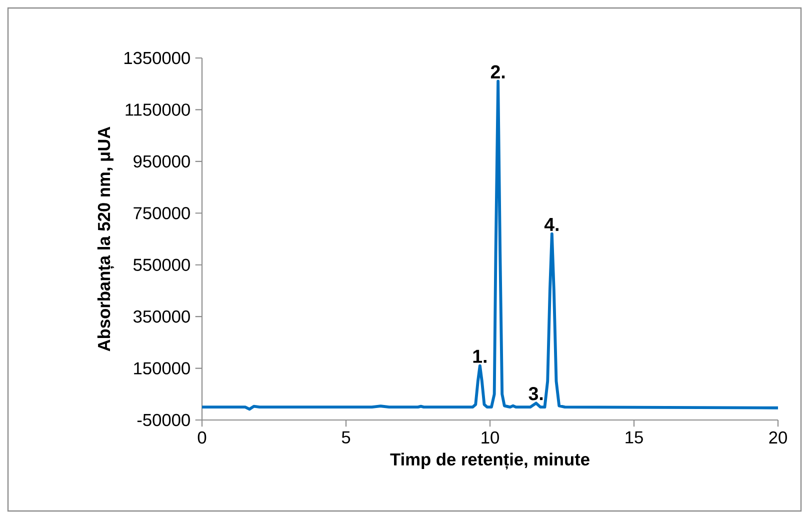 The width and height of the screenshot is (809, 519). Describe the element at coordinates (346, 437) in the screenshot. I see `x-tick-label: 5` at that location.